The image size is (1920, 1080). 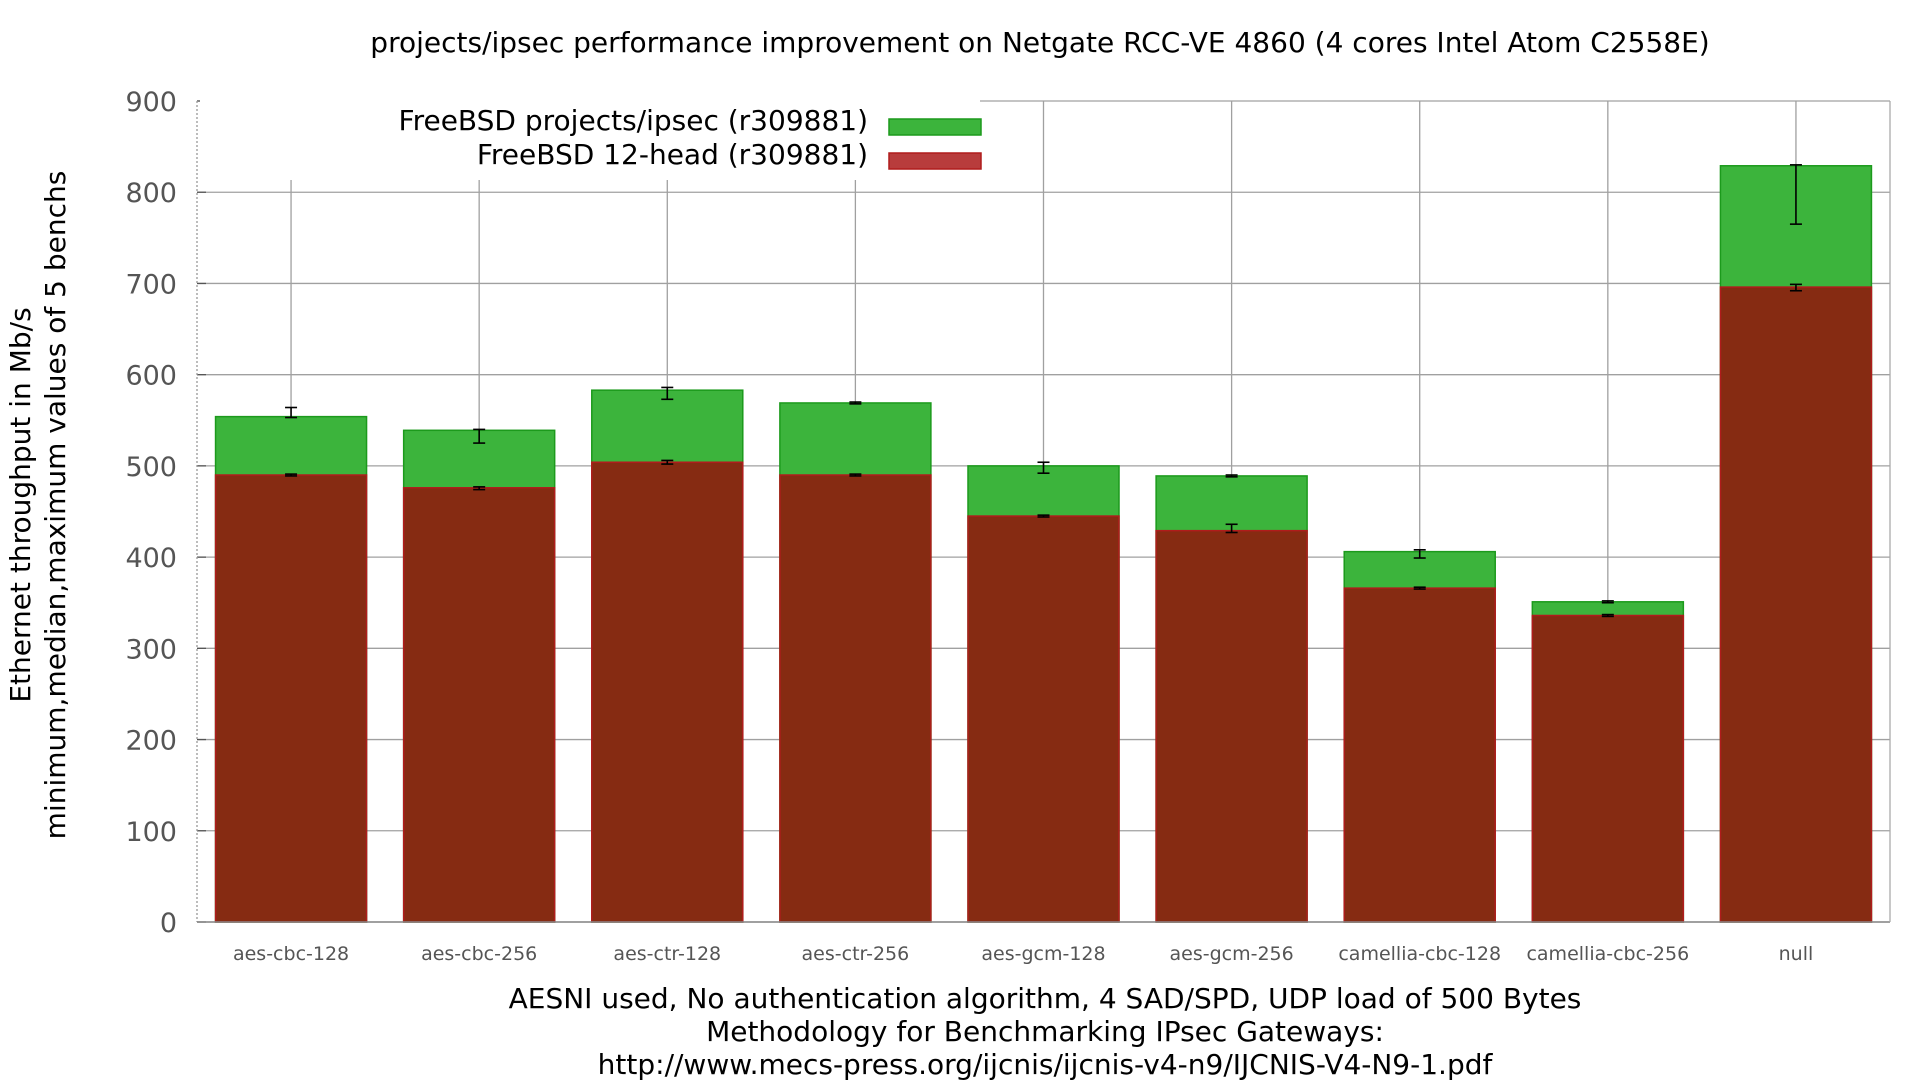 I want to click on y-axis-label-line-1: Ethernet throughput in Mb/s, so click(x=20, y=504).